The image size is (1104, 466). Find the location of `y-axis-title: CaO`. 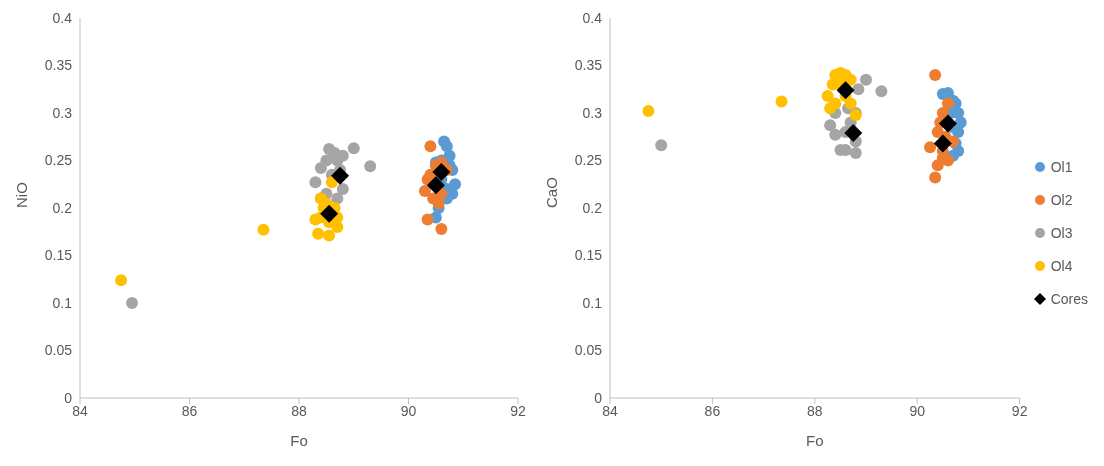

y-axis-title: CaO is located at coordinates (552, 192).